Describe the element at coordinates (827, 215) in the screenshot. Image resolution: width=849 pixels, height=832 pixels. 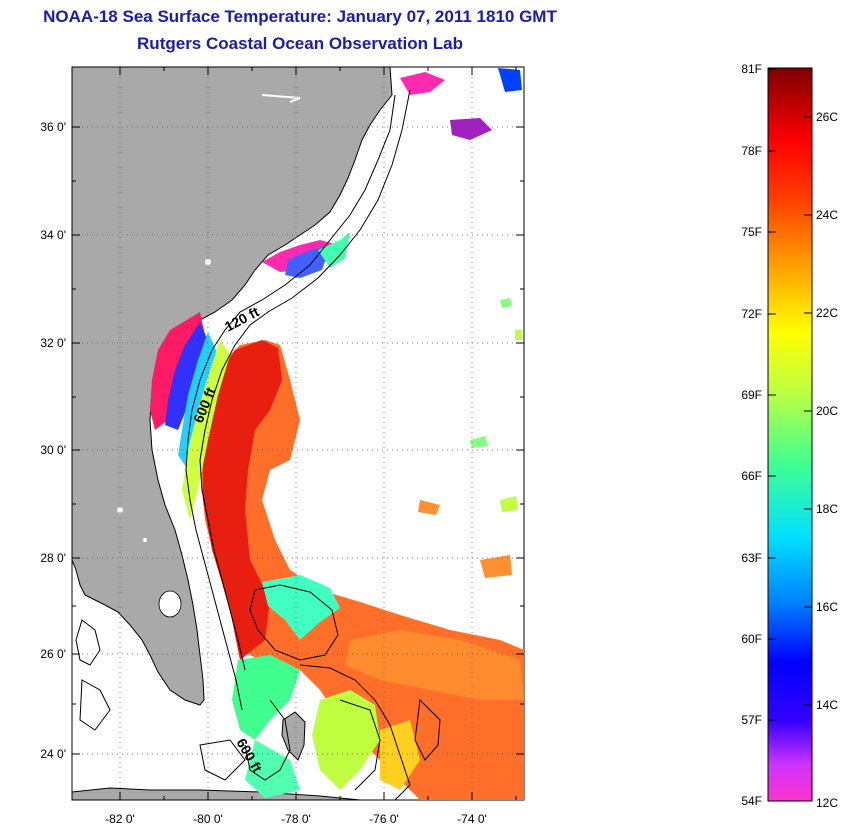
I see `colorbar-c-label: 24C` at that location.